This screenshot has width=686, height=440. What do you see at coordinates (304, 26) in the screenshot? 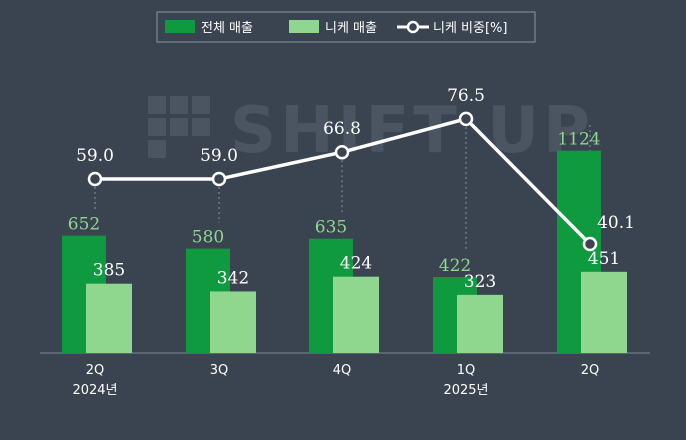
I see `legend-swatch-nikke` at bounding box center [304, 26].